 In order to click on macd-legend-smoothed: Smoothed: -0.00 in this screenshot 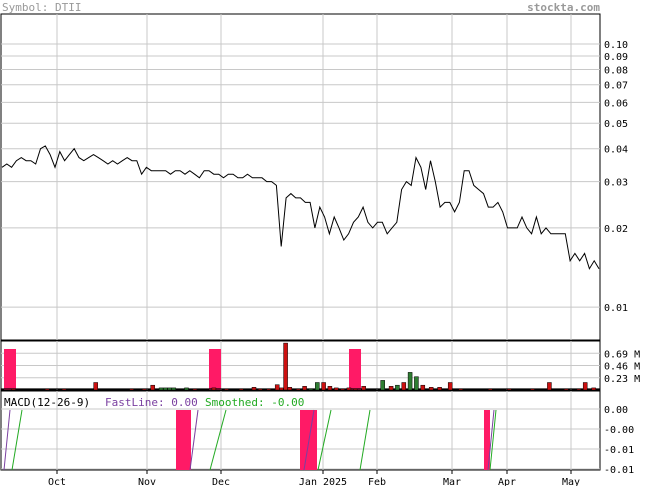, I will do `click(254, 402)`.